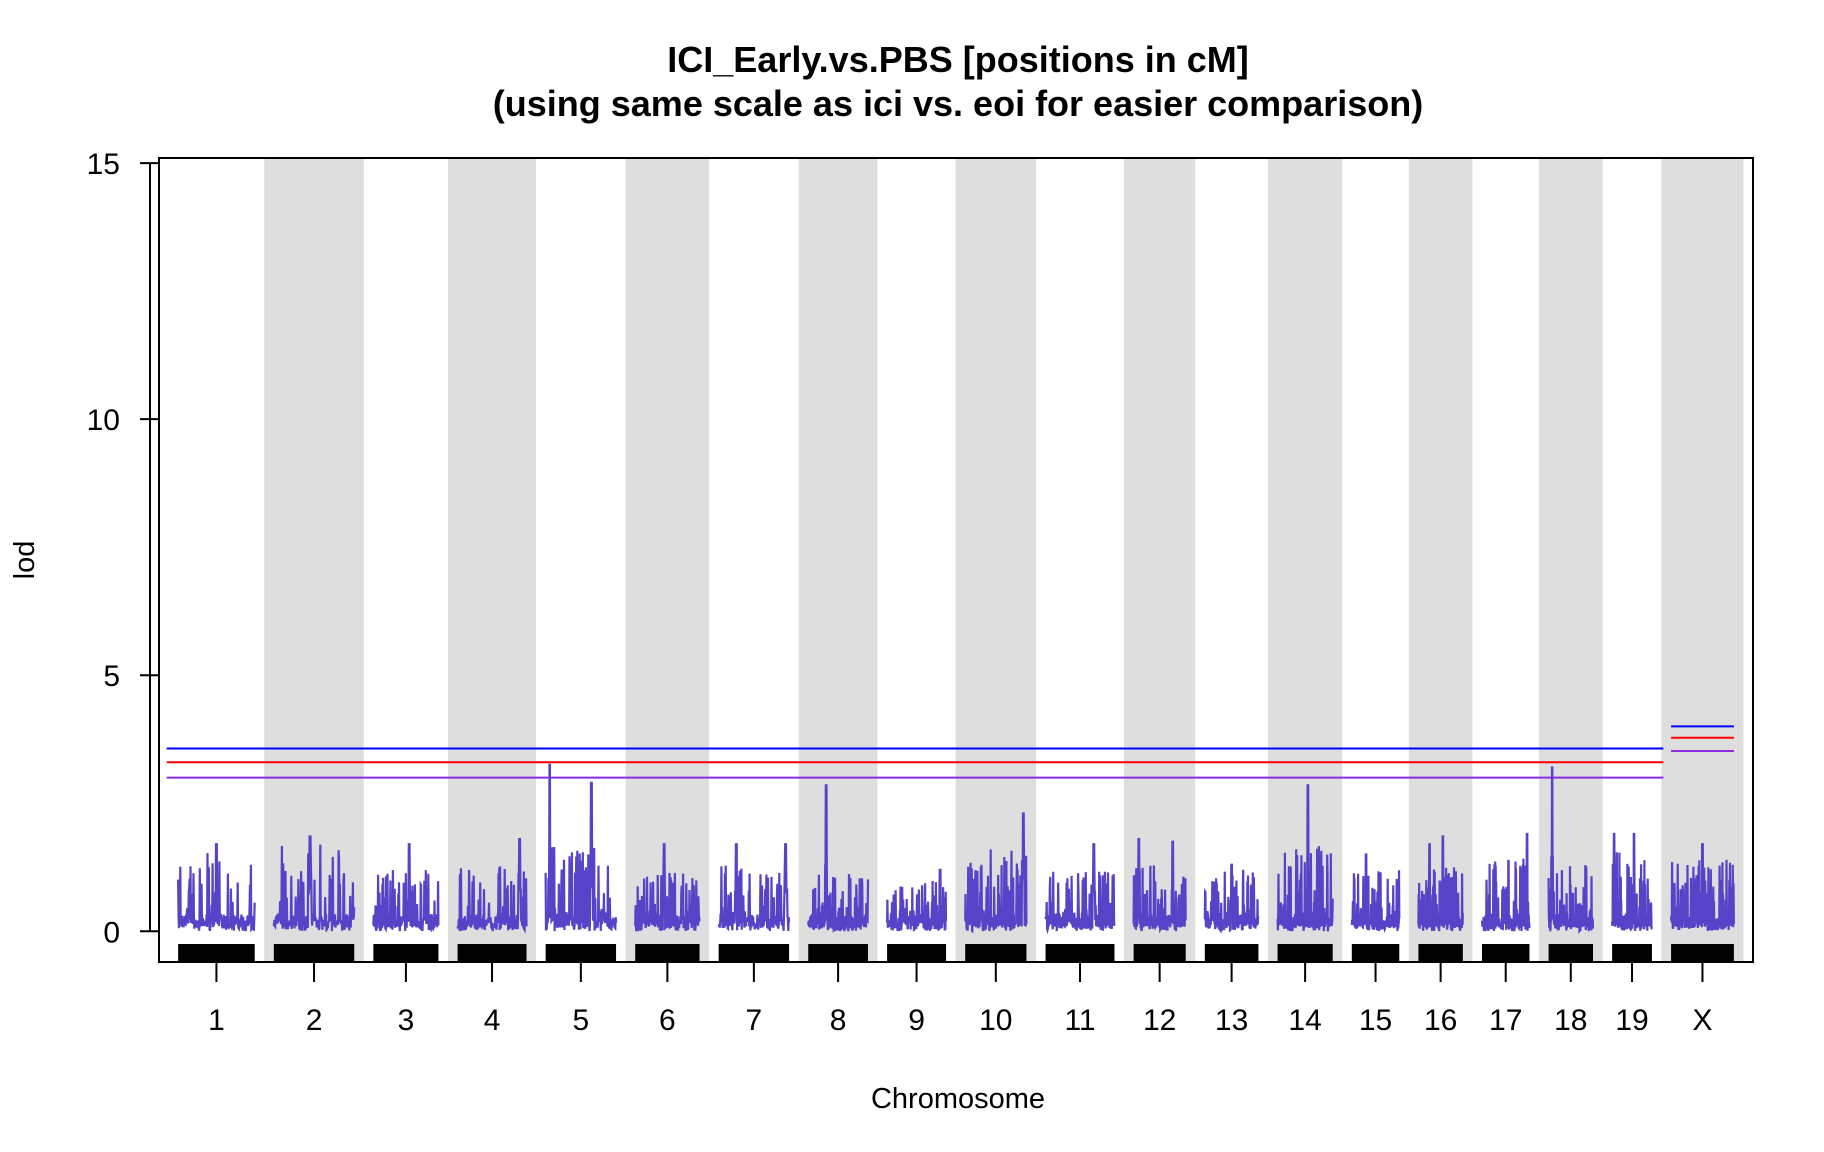 This screenshot has height=1152, width=1824. What do you see at coordinates (1304, 1020) in the screenshot?
I see `x-tick-label-14: 14` at bounding box center [1304, 1020].